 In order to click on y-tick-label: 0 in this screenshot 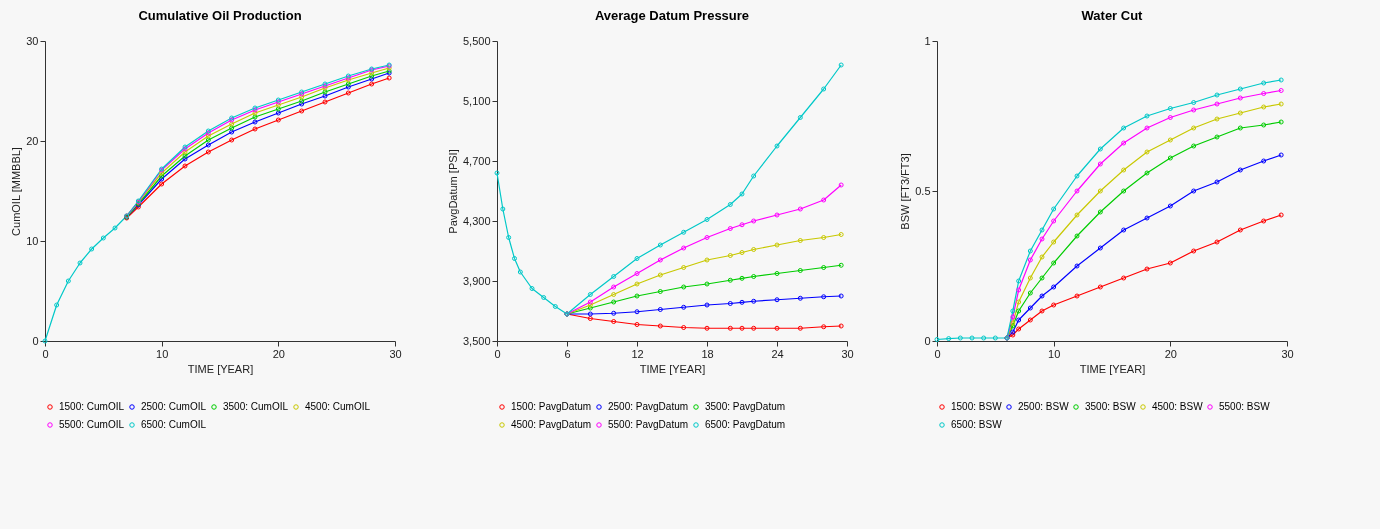, I will do `click(35, 340)`.